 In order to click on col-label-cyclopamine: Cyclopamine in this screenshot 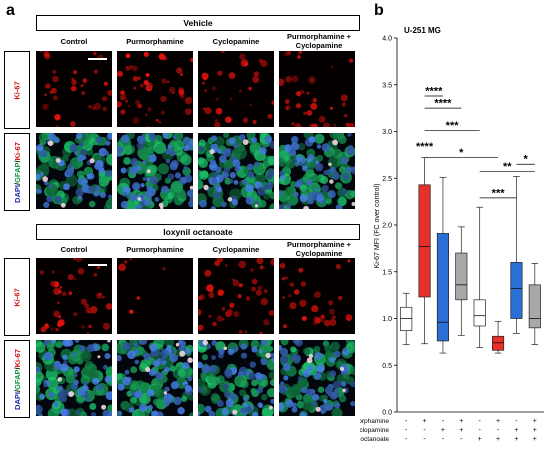, I will do `click(236, 41)`.